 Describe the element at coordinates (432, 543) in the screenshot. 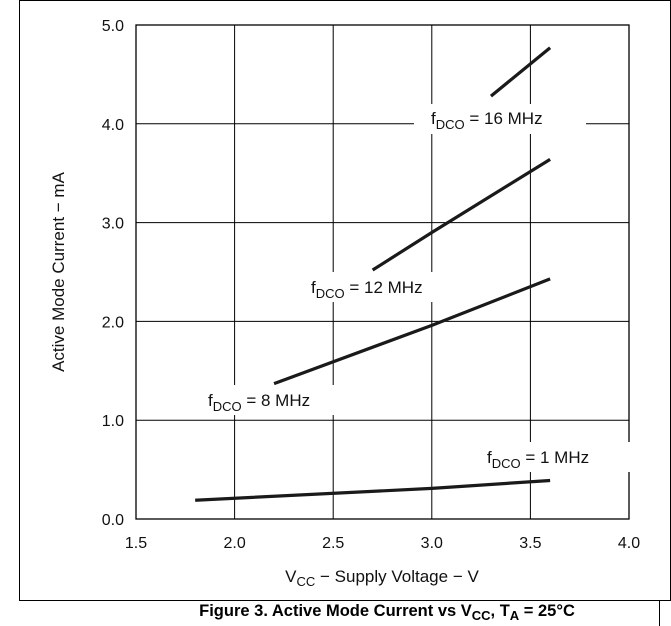

I see `x-tick-label: 3.0` at that location.